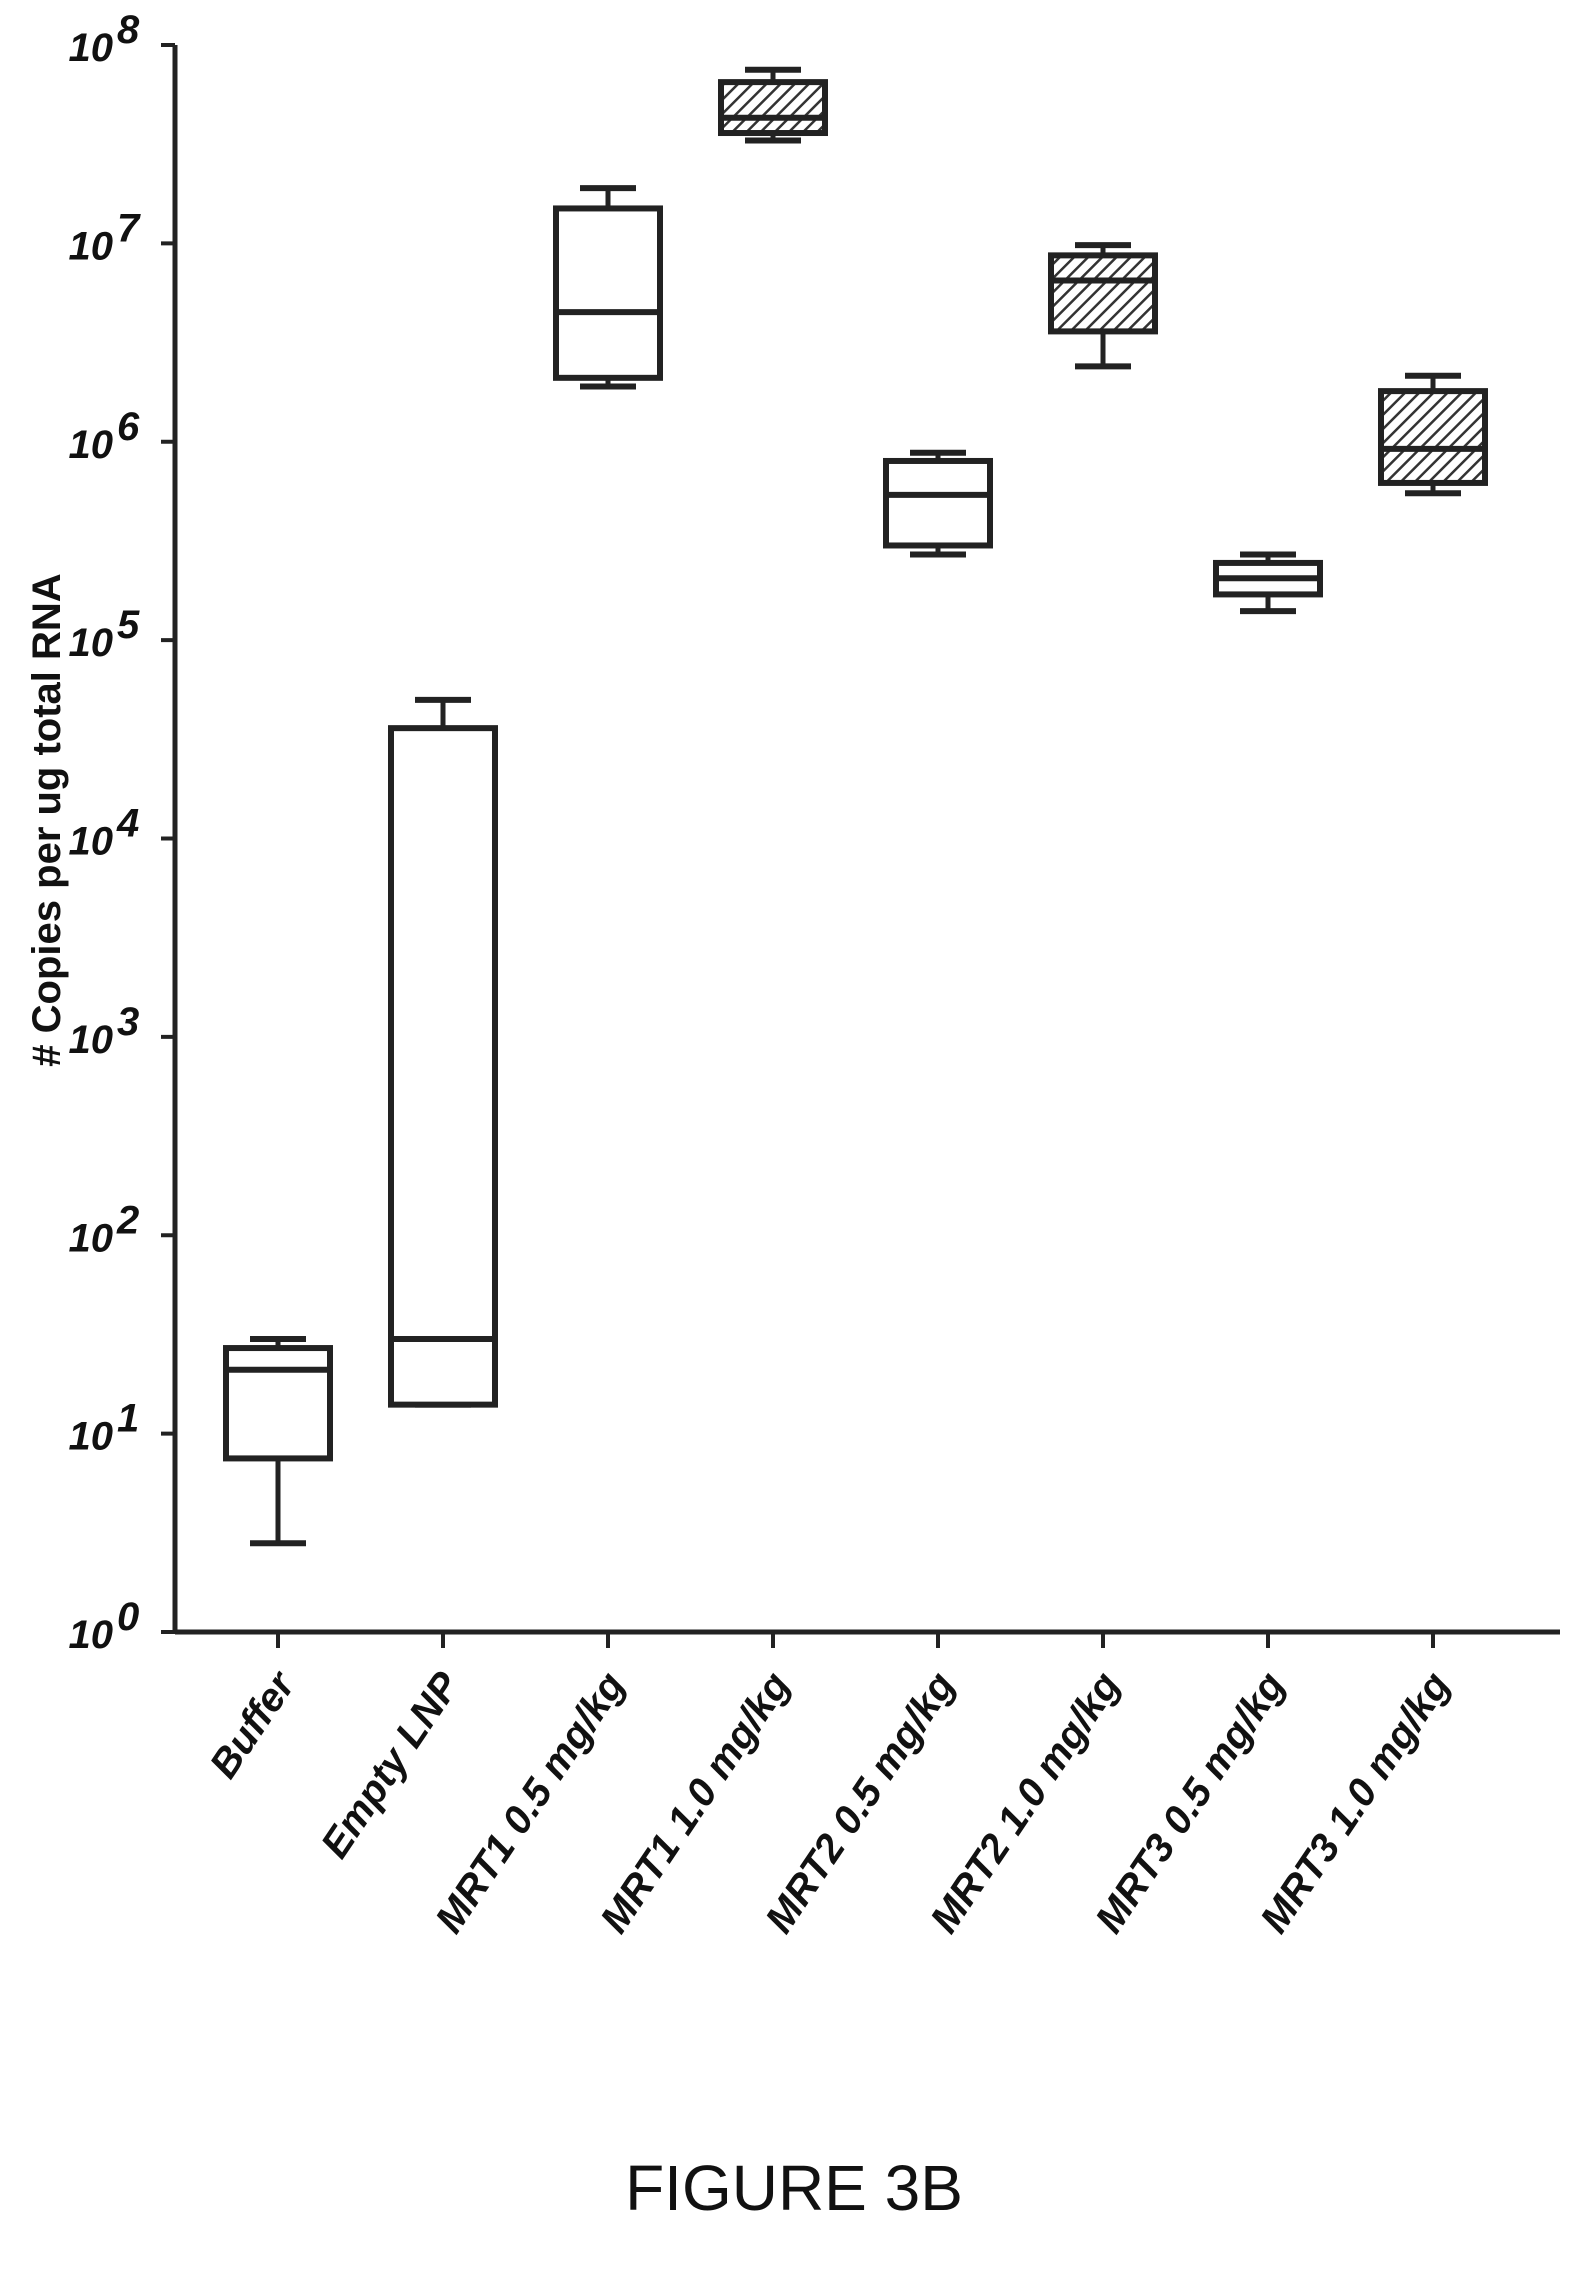 The image size is (1588, 2278). I want to click on y-tick-label-5: 10, so click(91, 643).